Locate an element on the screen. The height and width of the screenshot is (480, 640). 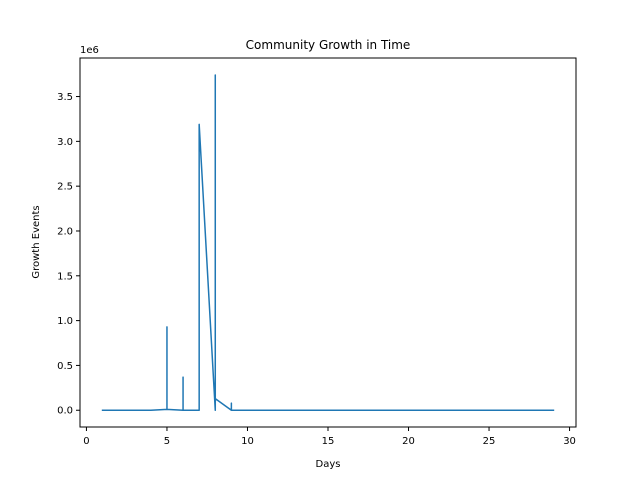
y-tick-label: 1.5 is located at coordinates (65, 276).